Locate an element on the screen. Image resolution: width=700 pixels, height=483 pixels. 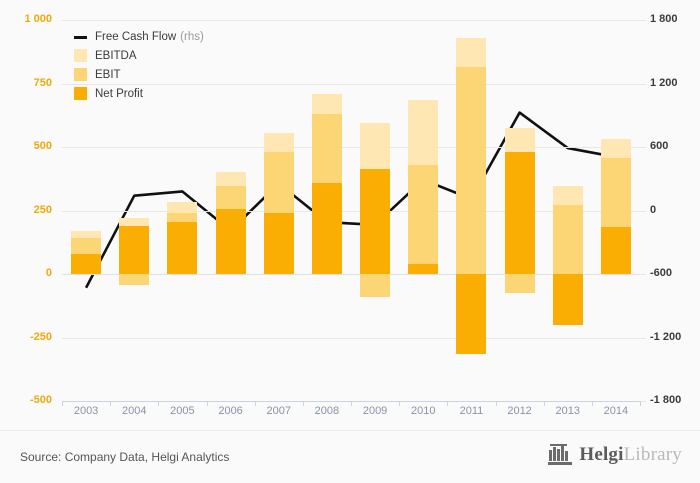
bar-group-2009 is located at coordinates (375, 210).